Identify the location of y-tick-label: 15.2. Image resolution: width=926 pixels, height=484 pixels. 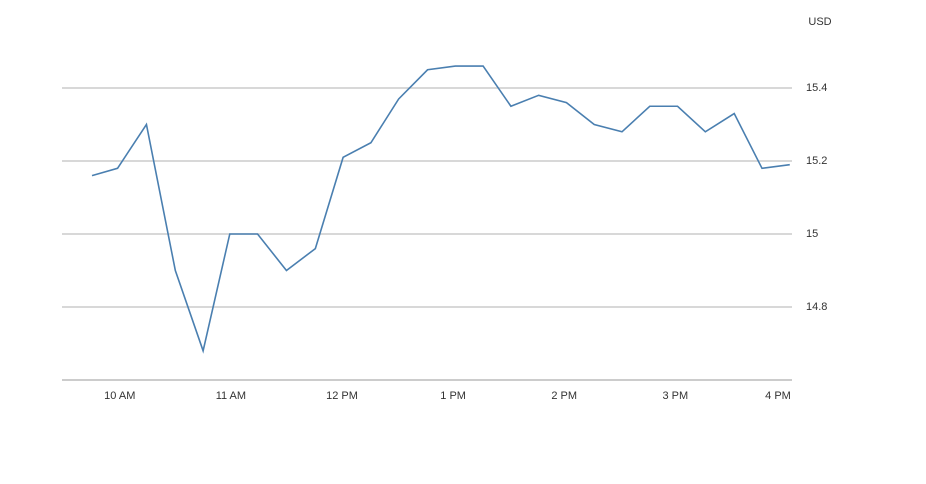
(816, 161).